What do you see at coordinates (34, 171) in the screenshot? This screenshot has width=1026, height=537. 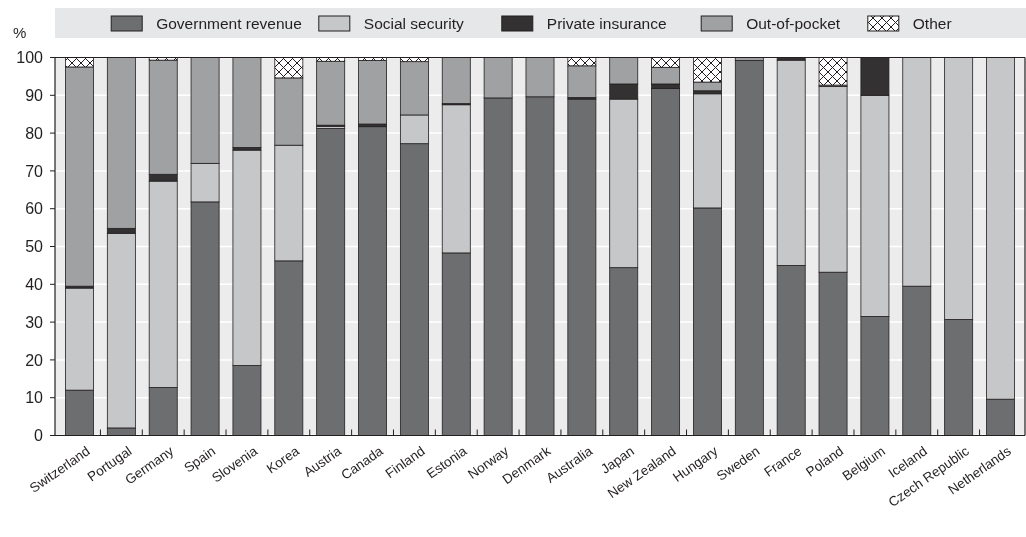 I see `y-tick-label: 70` at bounding box center [34, 171].